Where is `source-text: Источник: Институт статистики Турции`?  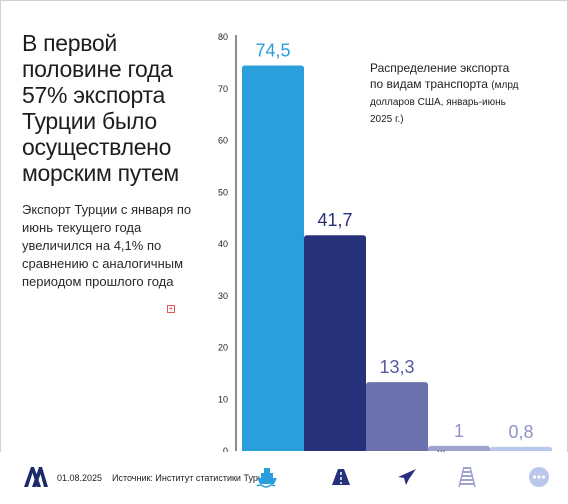 source-text: Источник: Институт статистики Турции is located at coordinates (193, 478).